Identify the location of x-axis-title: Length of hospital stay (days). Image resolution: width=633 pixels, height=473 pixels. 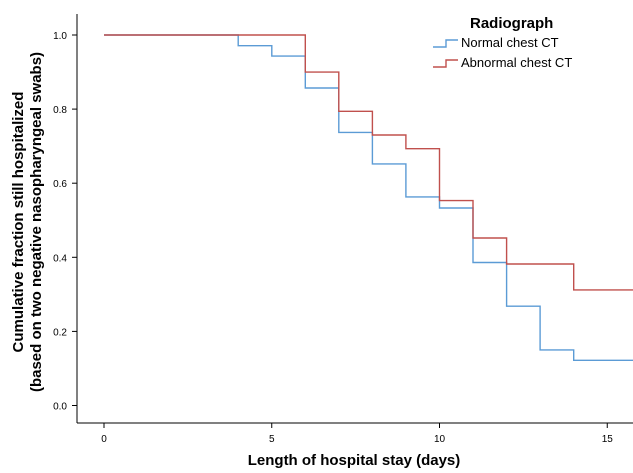
(354, 460).